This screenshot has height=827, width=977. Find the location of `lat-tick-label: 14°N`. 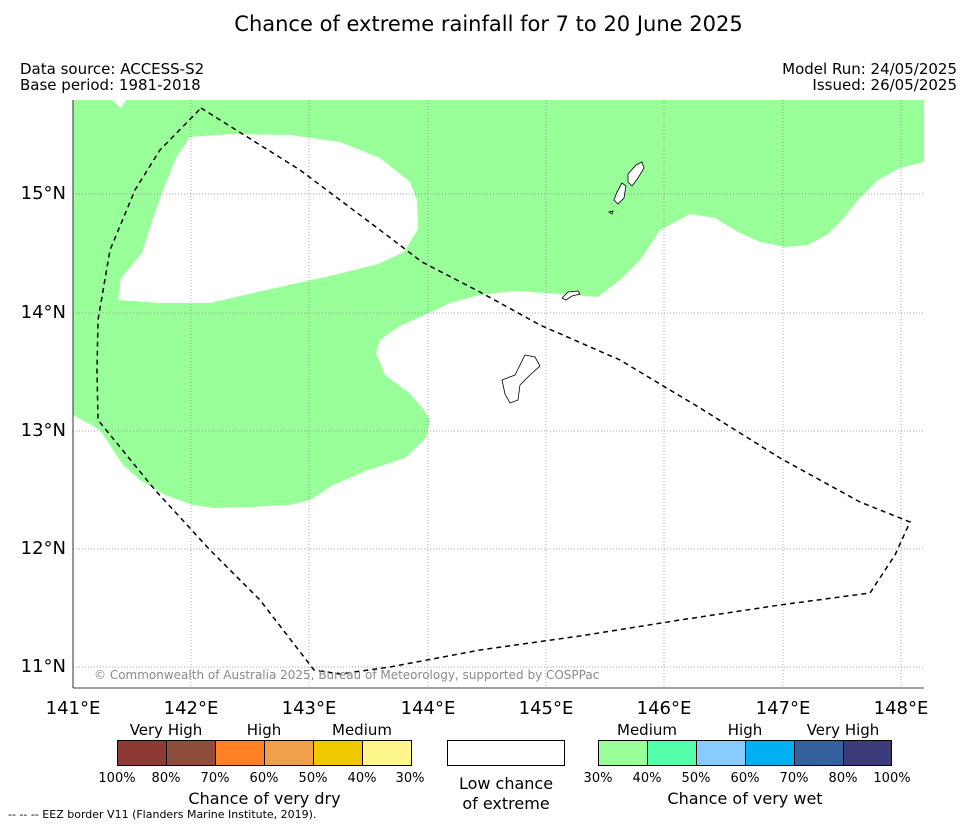

lat-tick-label: 14°N is located at coordinates (43, 312).